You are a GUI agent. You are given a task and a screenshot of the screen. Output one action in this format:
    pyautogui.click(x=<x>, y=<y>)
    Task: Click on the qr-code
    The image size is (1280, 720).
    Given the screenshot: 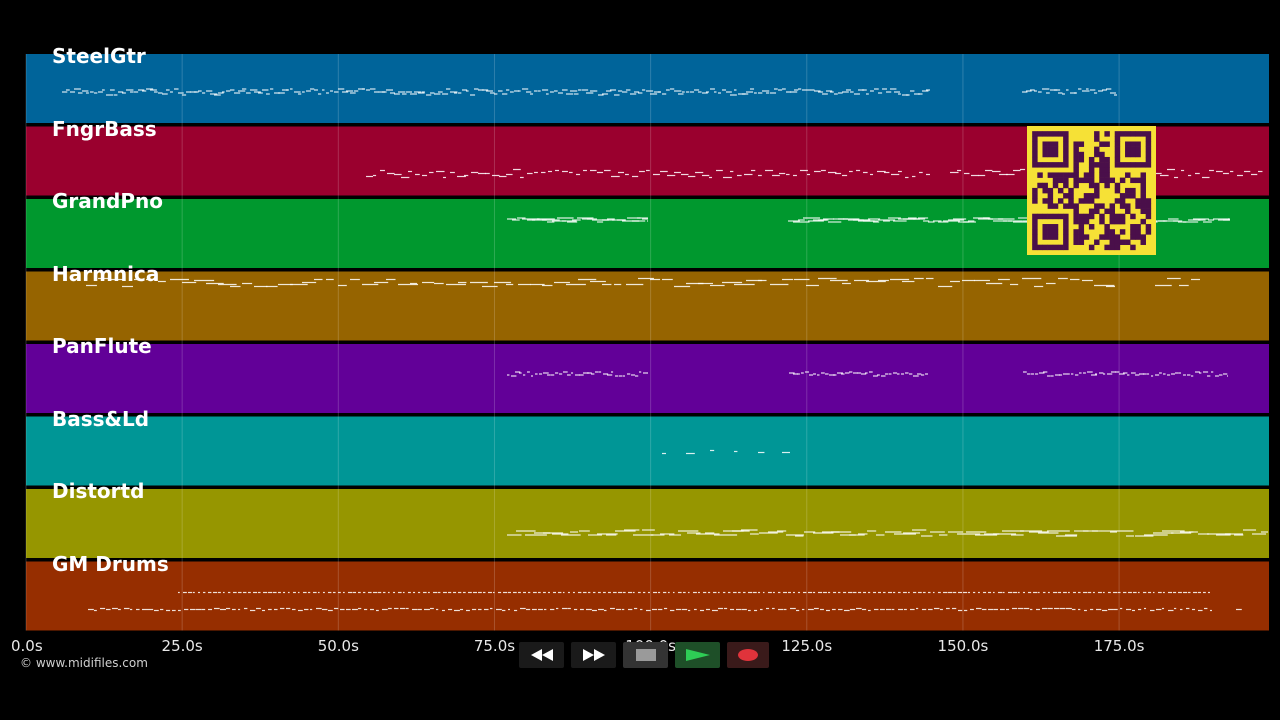 What is the action you would take?
    pyautogui.click(x=1091, y=190)
    